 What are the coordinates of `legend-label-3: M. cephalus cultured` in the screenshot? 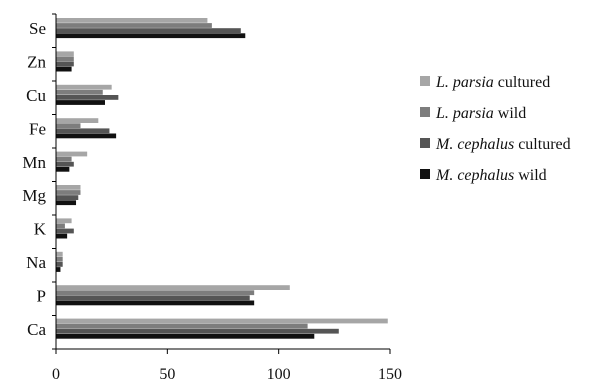 It's located at (503, 144).